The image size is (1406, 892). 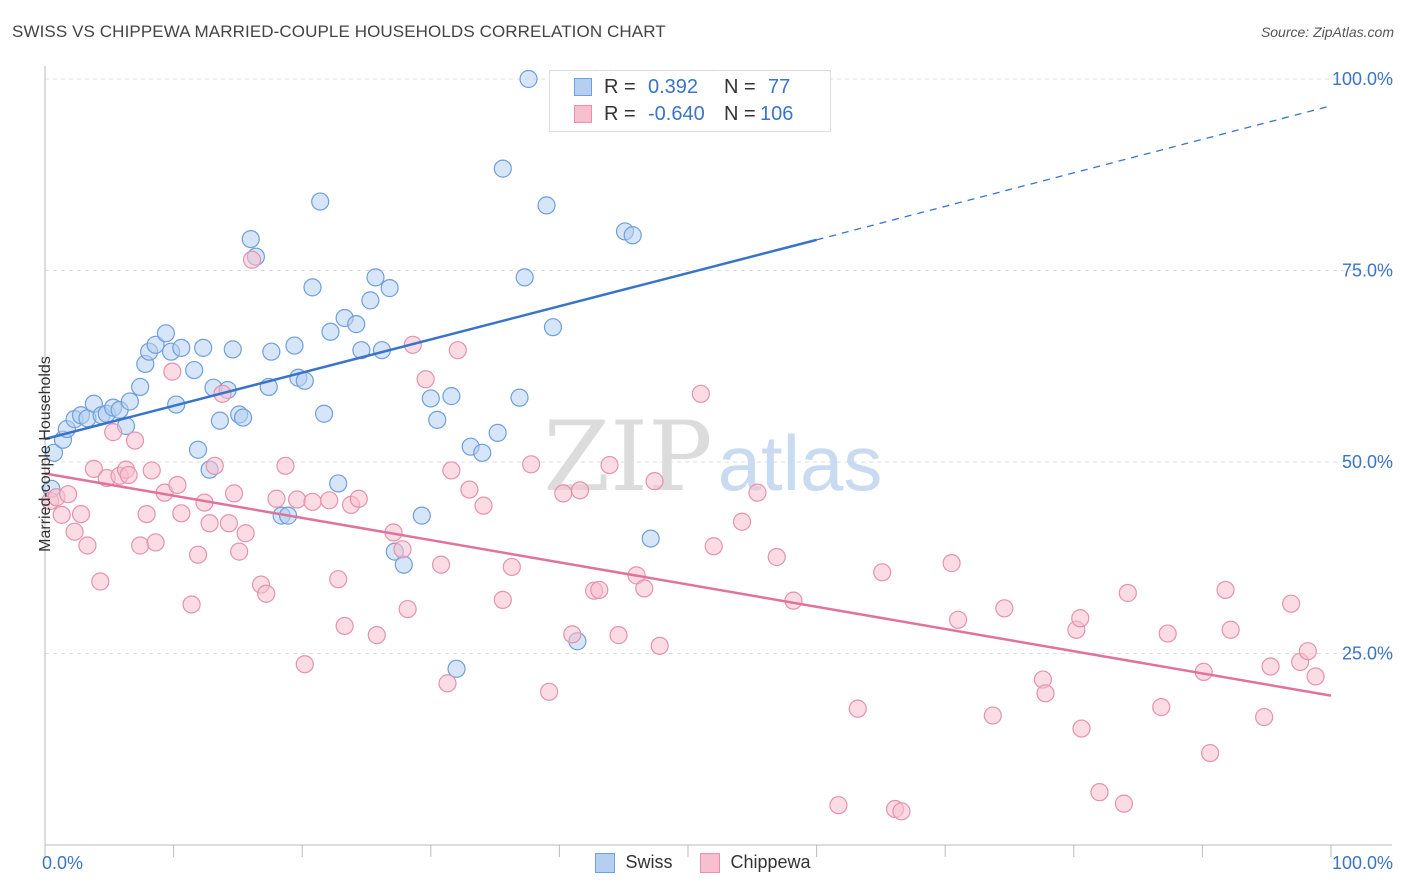 I want to click on swiss-swatch, so click(x=583, y=87).